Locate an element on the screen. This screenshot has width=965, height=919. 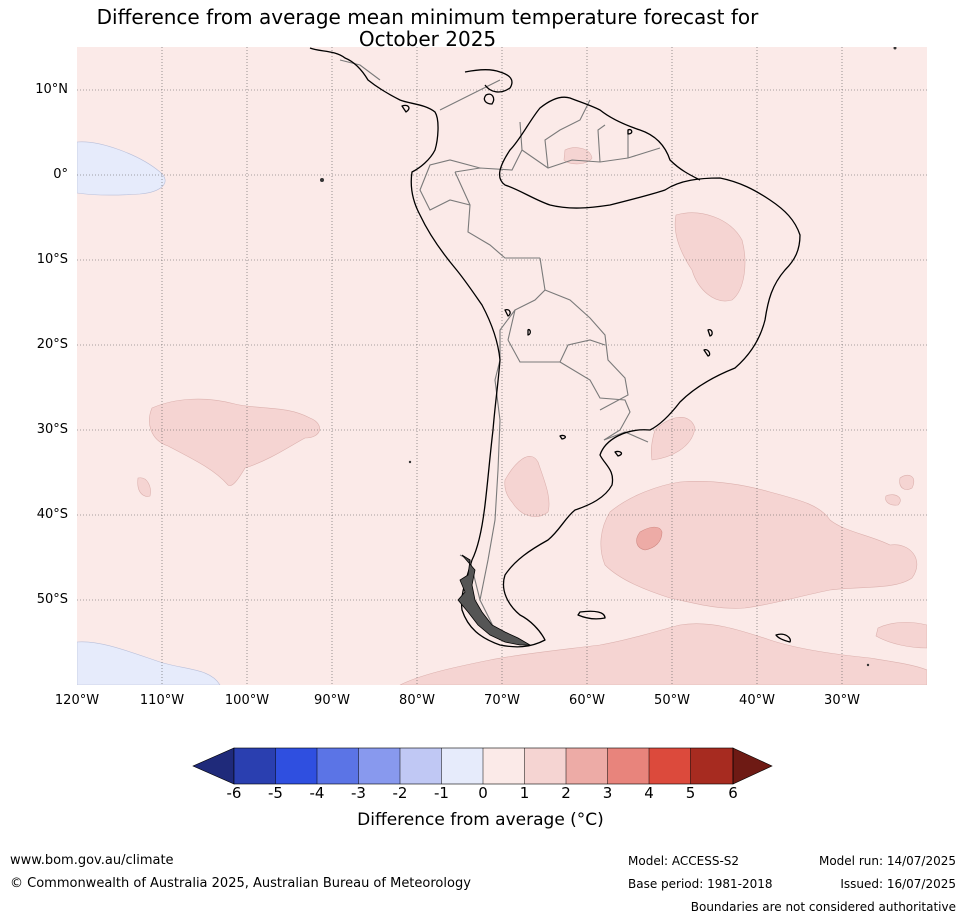
colorbar-tick: 1 is located at coordinates (524, 793).